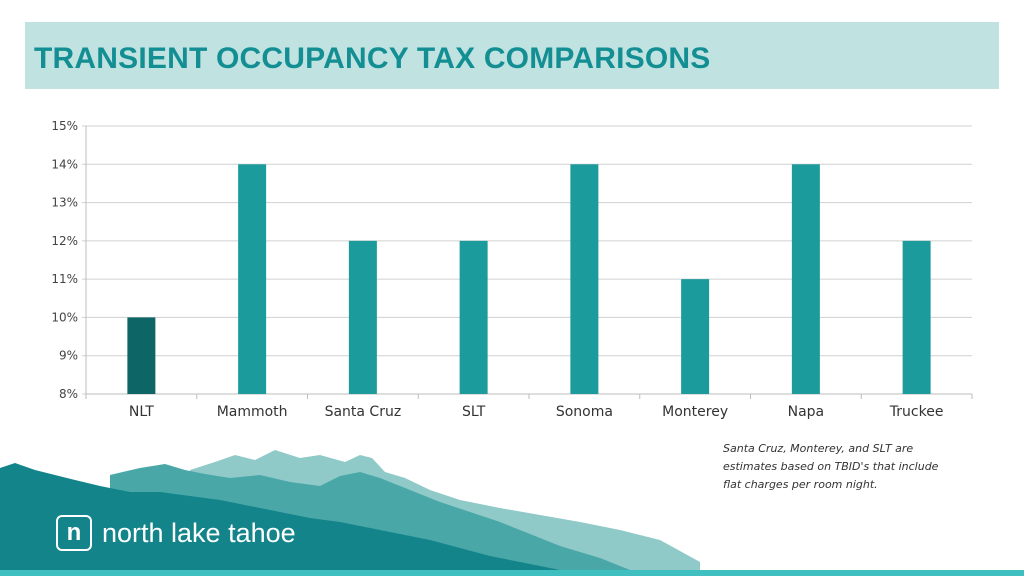 Image resolution: width=1024 pixels, height=576 pixels. What do you see at coordinates (372, 58) in the screenshot?
I see `slide-title: TRANSIENT OCCUPANCY TAX COMPARISONS` at bounding box center [372, 58].